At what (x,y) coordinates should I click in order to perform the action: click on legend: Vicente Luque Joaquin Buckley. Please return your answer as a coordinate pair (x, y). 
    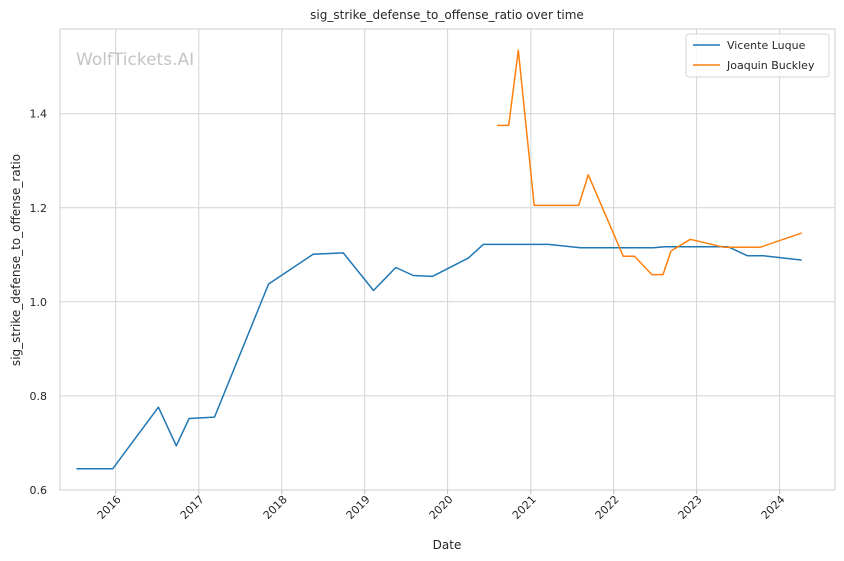
    Looking at the image, I should click on (757, 55).